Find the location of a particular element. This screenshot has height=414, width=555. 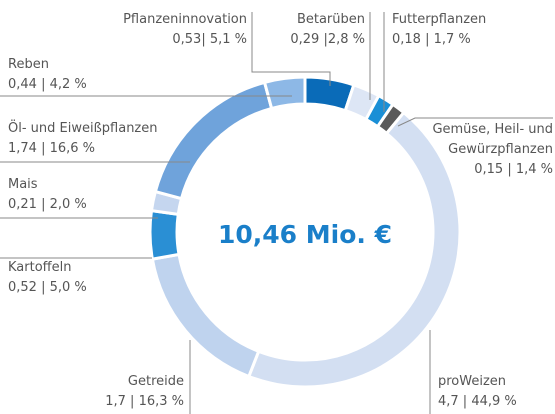

category-label: Öl- und Eiweißpflanzen is located at coordinates (83, 128).